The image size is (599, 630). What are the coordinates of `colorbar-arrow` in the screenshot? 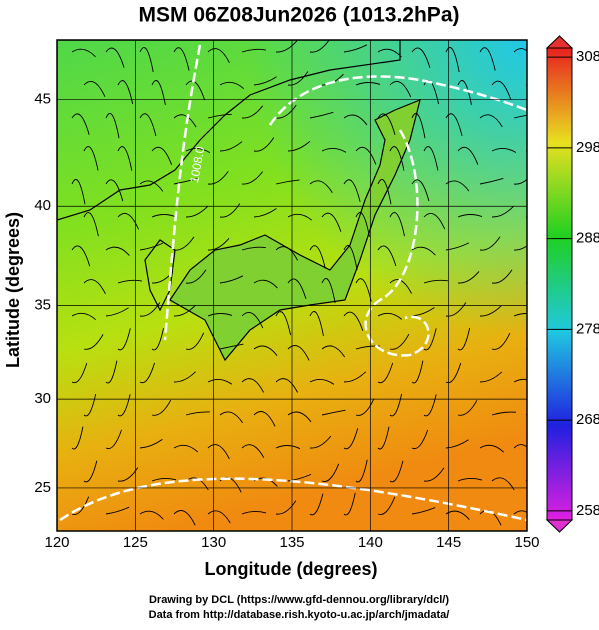 It's located at (559, 526).